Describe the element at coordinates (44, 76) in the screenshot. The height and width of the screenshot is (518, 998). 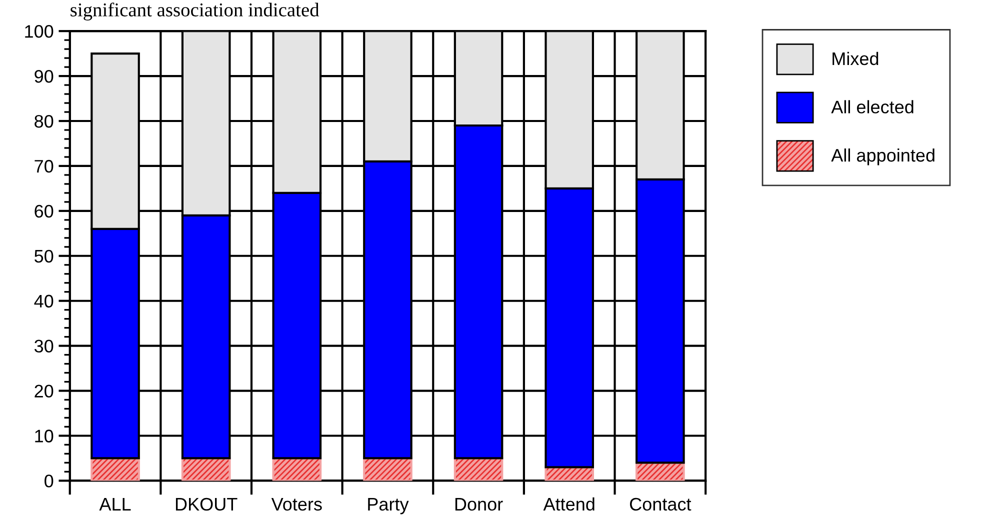
I see `y-tick-label: 90` at that location.